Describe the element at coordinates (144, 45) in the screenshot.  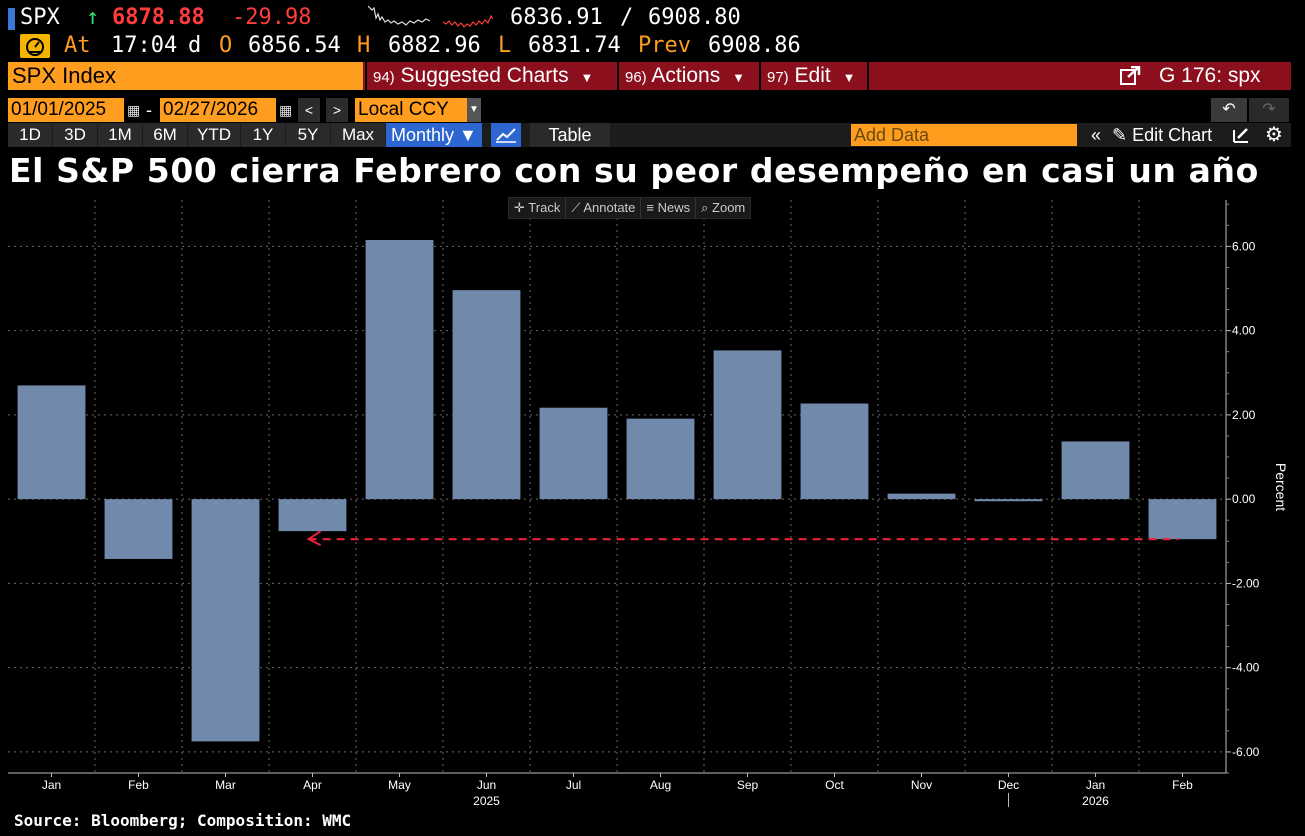
I see `quote-time: 17:04` at that location.